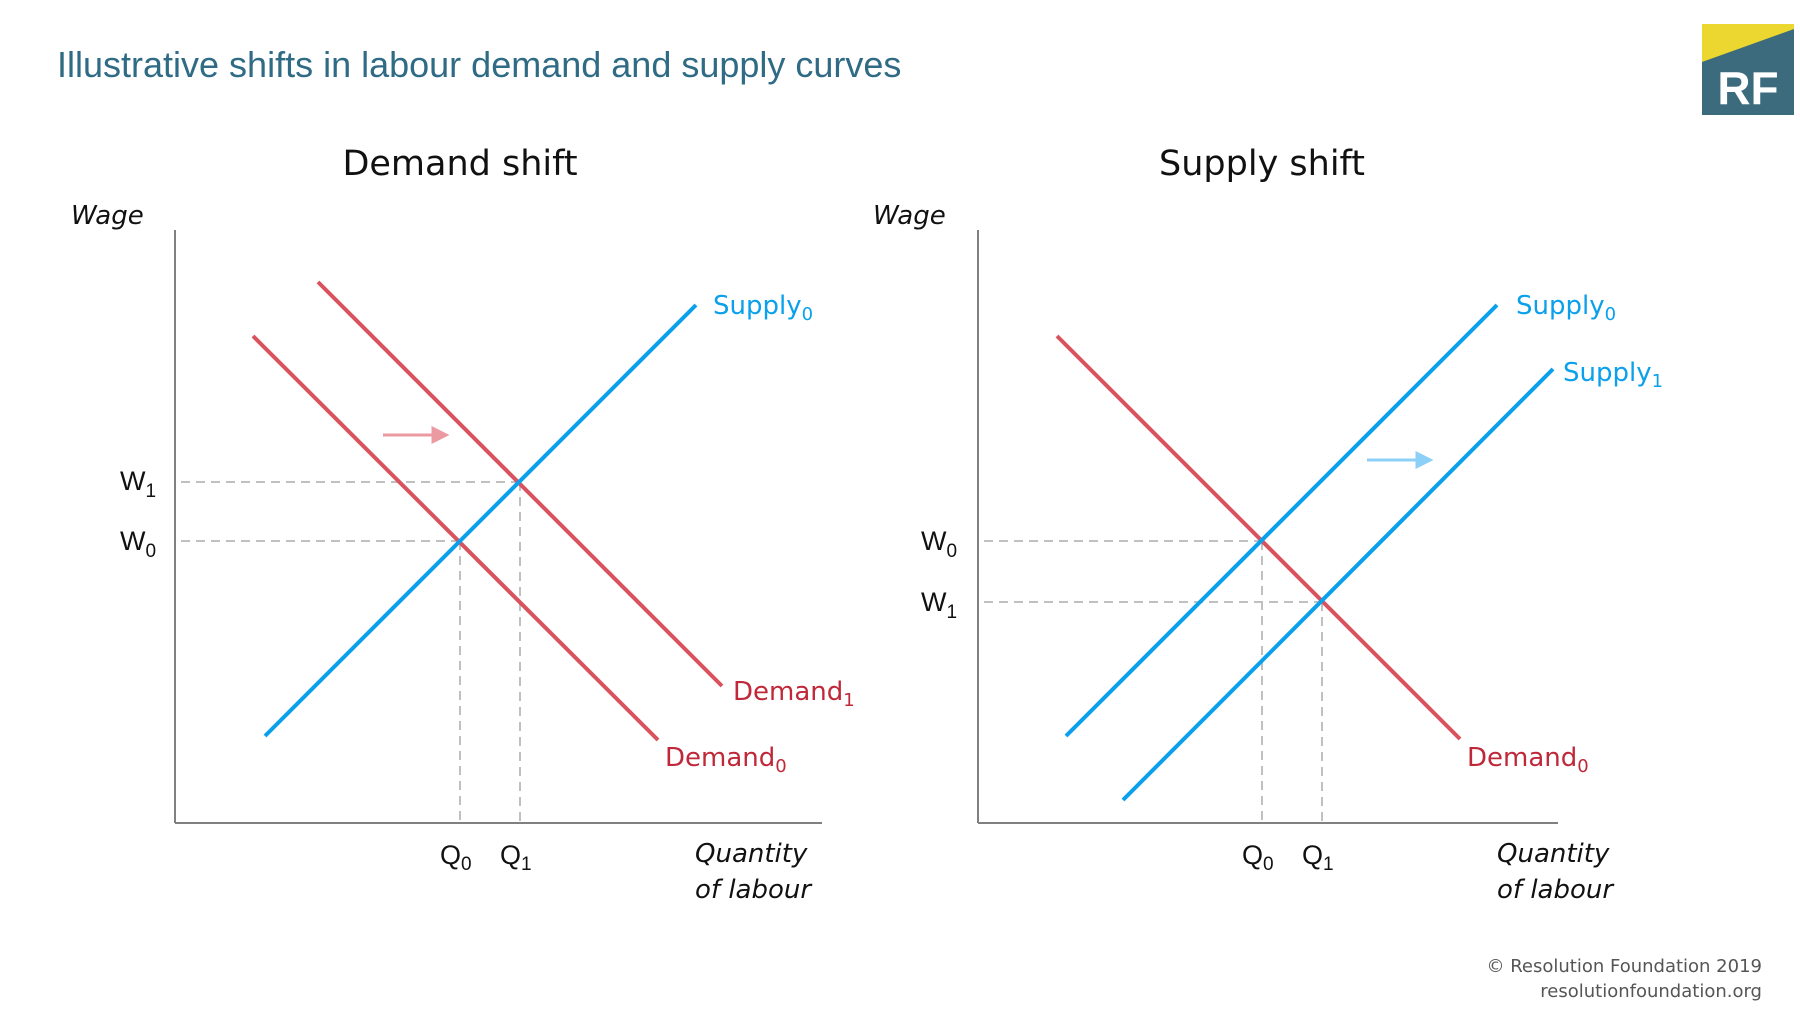 The height and width of the screenshot is (1013, 1800). Describe the element at coordinates (1651, 991) in the screenshot. I see `website-link: resolutionfoundation.org` at that location.